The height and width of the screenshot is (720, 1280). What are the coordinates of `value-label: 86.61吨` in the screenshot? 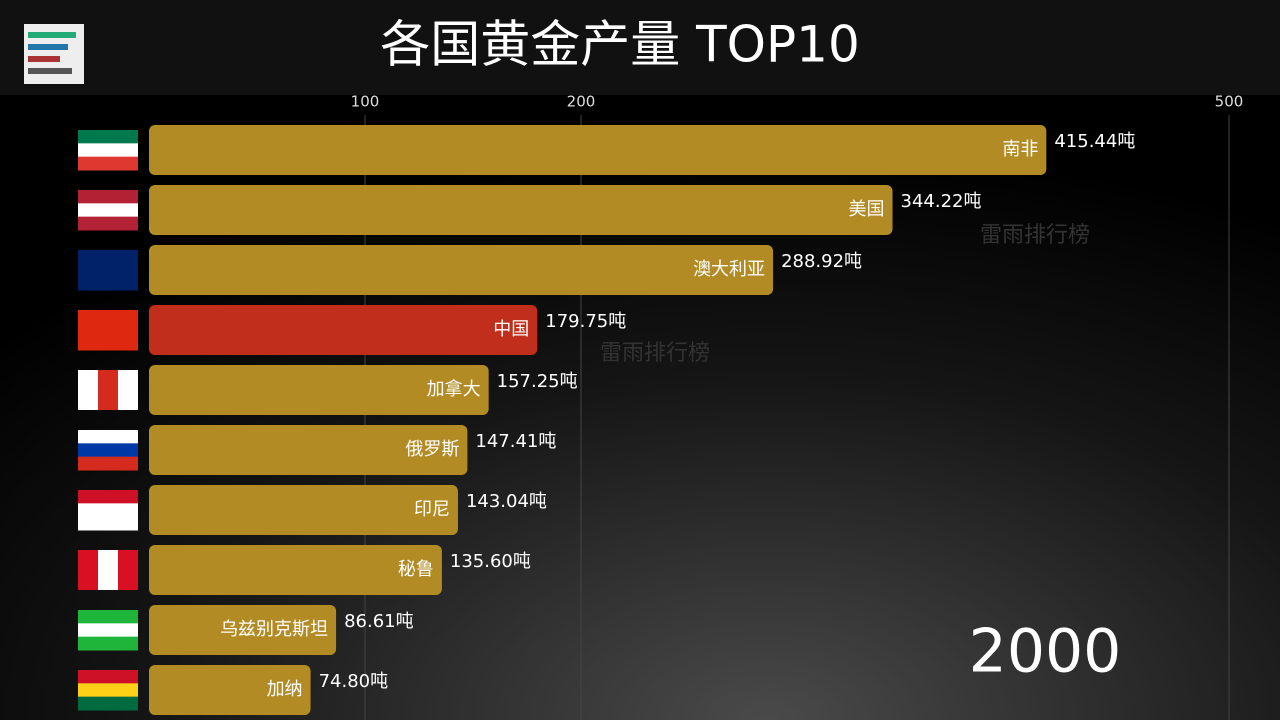 It's located at (379, 621).